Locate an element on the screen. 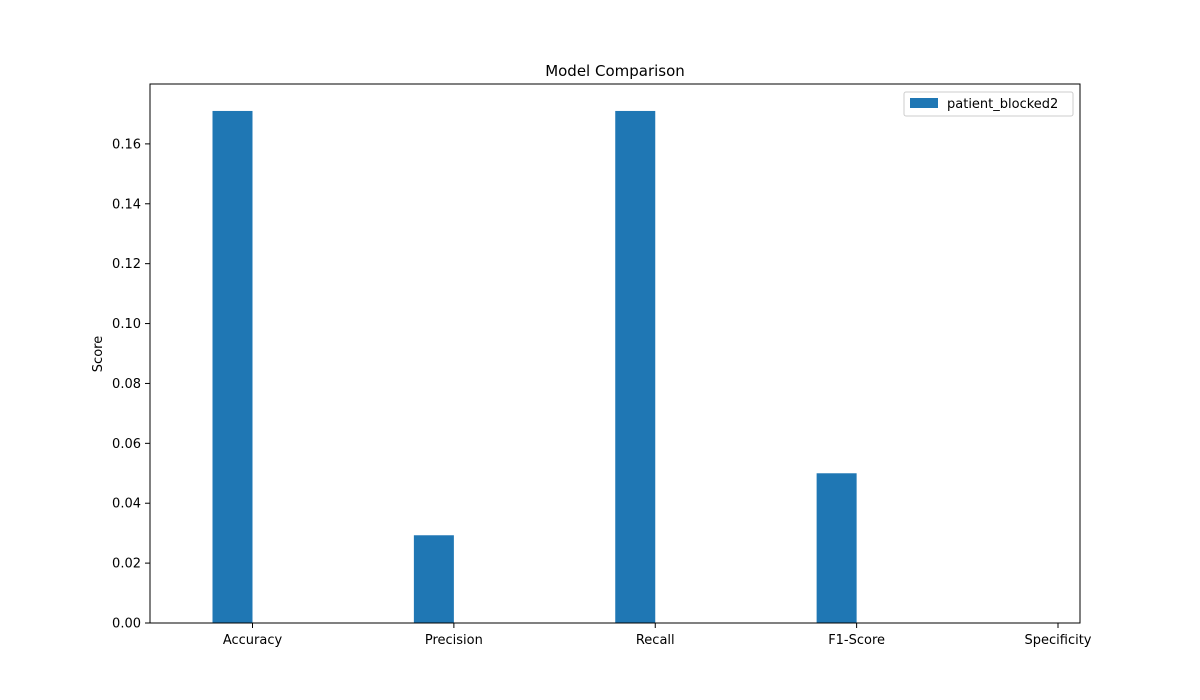  y-axis-ticks: 0.00 0.02 0.04 0.06 0.08 0.10 0.12 0.14 0.16 is located at coordinates (131, 384).